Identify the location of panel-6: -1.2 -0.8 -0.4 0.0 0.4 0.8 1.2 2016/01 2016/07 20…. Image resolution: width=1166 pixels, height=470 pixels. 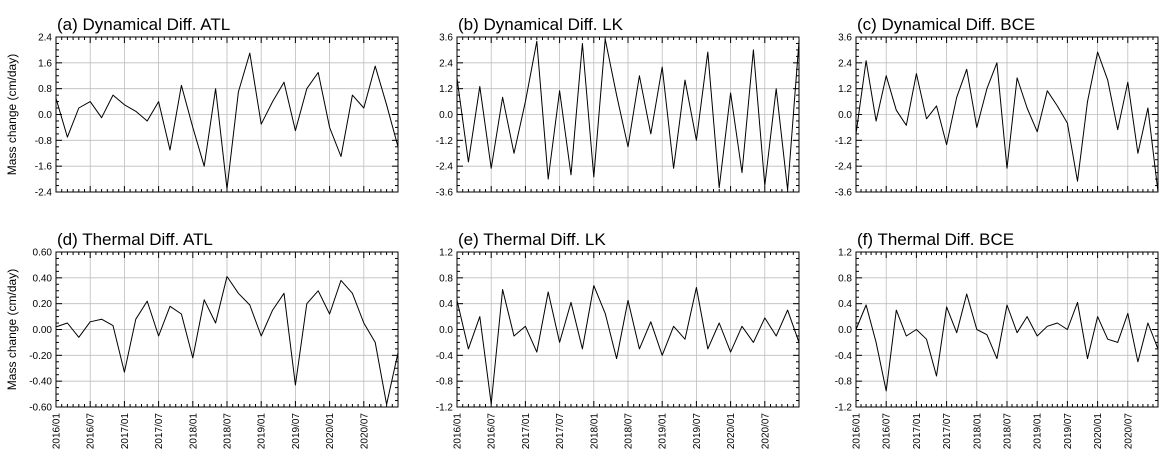
(997, 340).